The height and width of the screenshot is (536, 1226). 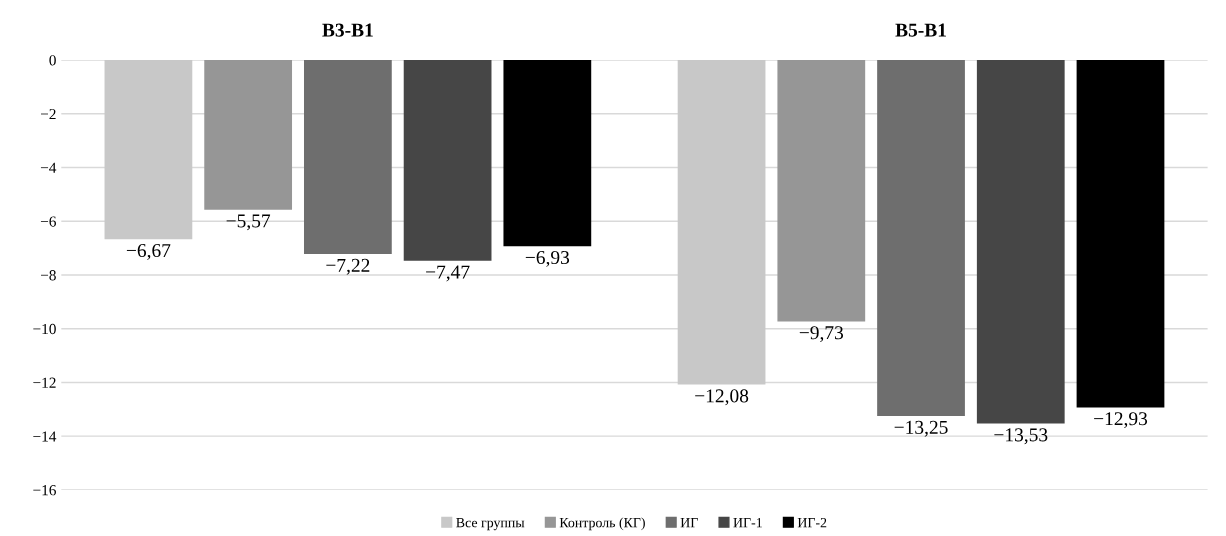 What do you see at coordinates (44, 329) in the screenshot?
I see `y-tick-label: −10` at bounding box center [44, 329].